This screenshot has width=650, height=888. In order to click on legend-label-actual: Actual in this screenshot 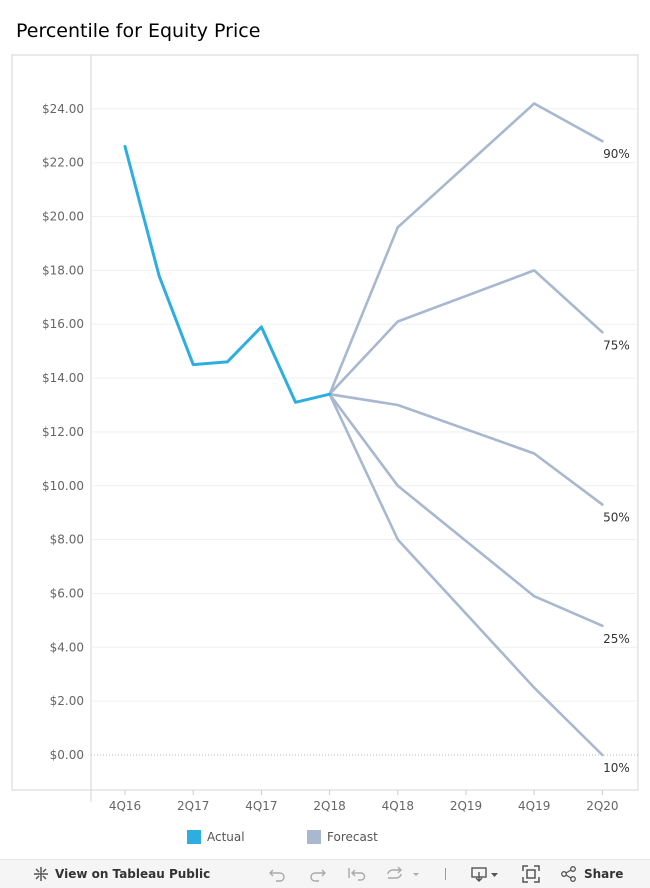, I will do `click(226, 837)`.